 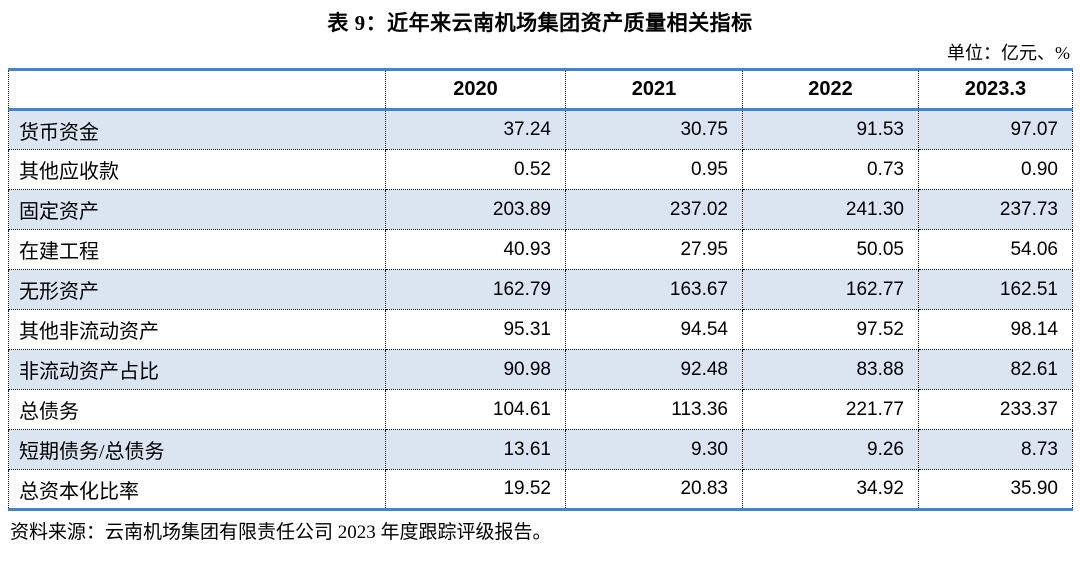 I want to click on year-header-cell: 2021, so click(x=654, y=90).